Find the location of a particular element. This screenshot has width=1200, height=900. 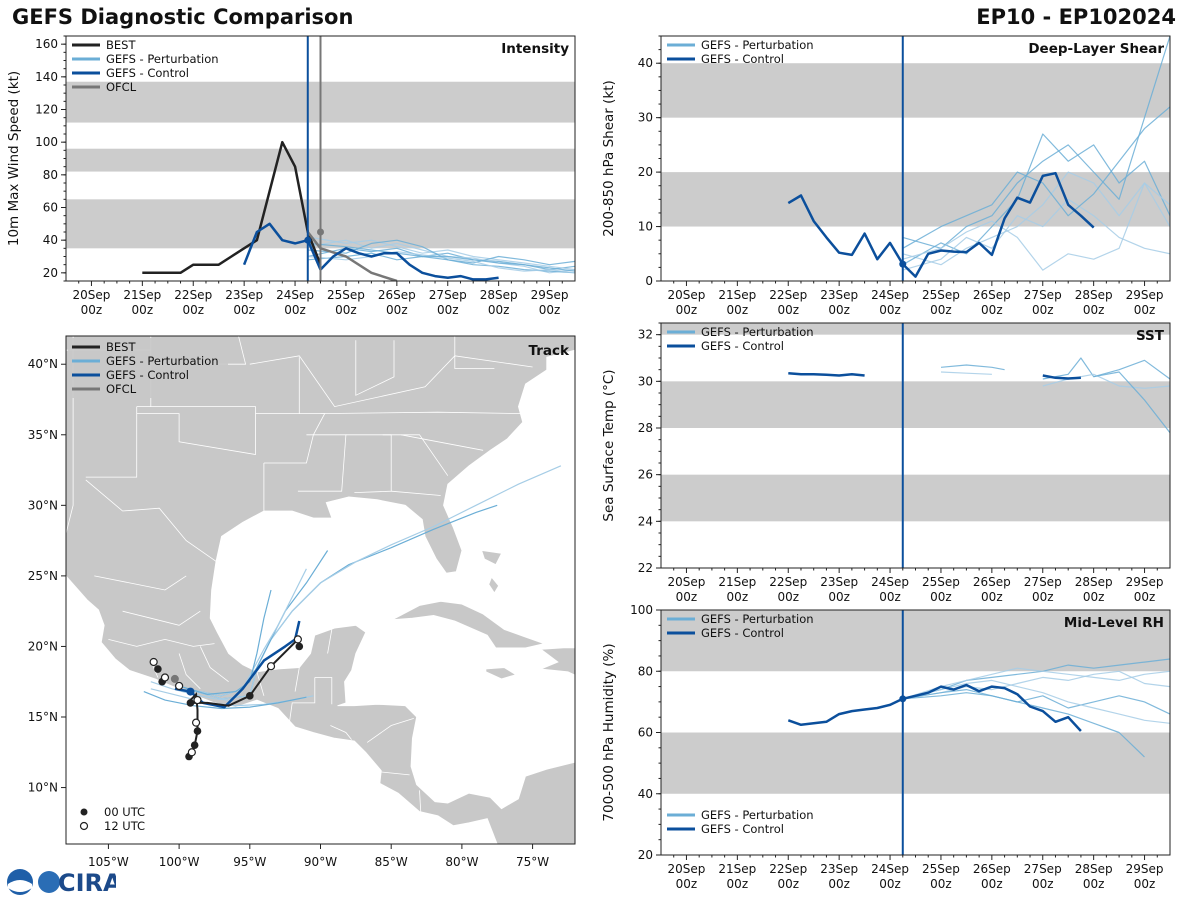

y-tick-label: 35°N is located at coordinates (43, 435).